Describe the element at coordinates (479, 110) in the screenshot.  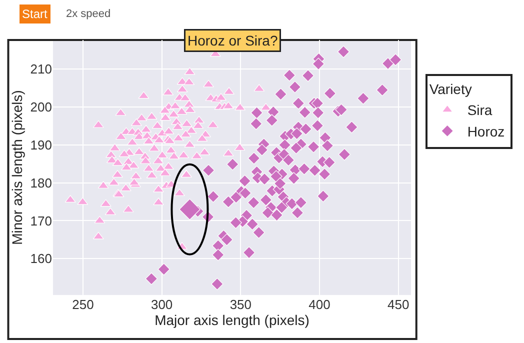
I see `legend-label: Sira` at that location.